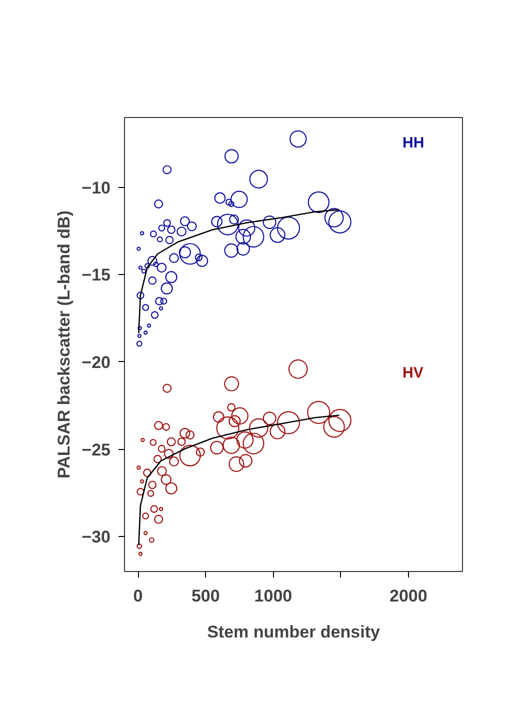 The width and height of the screenshot is (515, 706). What do you see at coordinates (96, 275) in the screenshot?
I see `y-tick-label: −15` at bounding box center [96, 275].